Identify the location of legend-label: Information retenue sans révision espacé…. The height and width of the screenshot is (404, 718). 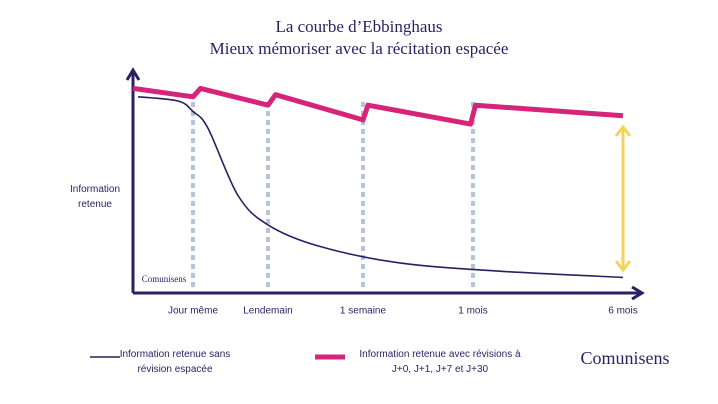
(175, 362).